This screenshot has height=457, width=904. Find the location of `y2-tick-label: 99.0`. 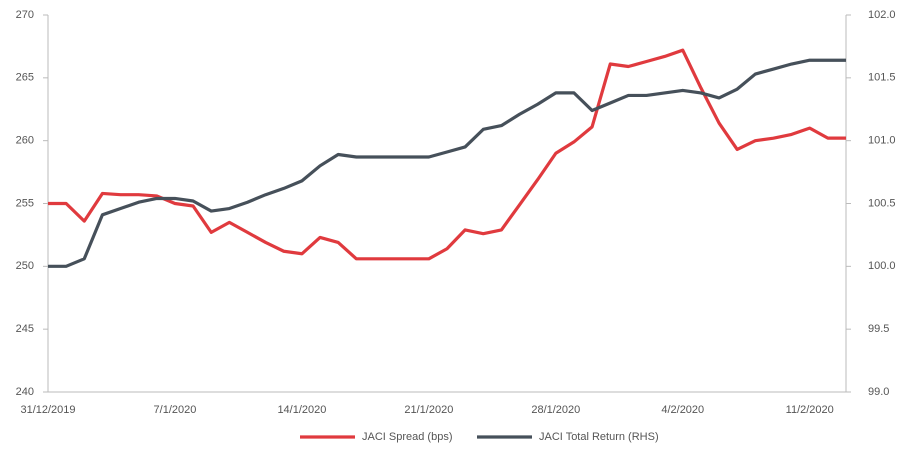

y2-tick-label: 99.0 is located at coordinates (878, 392).